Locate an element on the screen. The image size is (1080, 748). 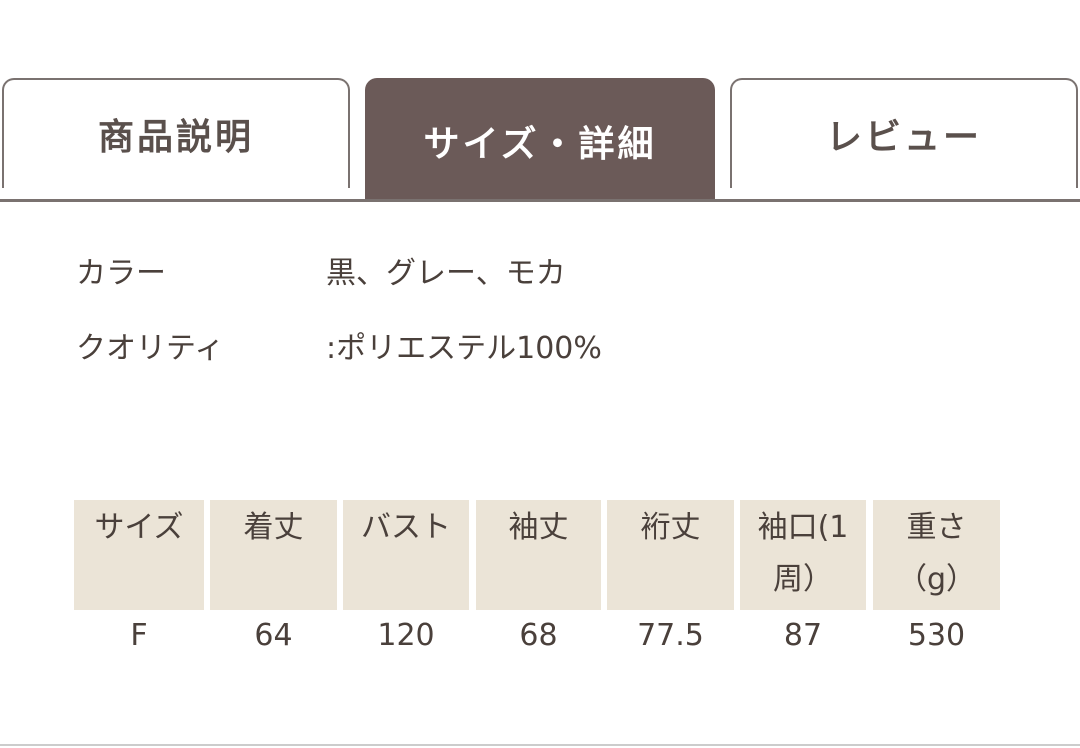
table-cell: 87 is located at coordinates (803, 635).